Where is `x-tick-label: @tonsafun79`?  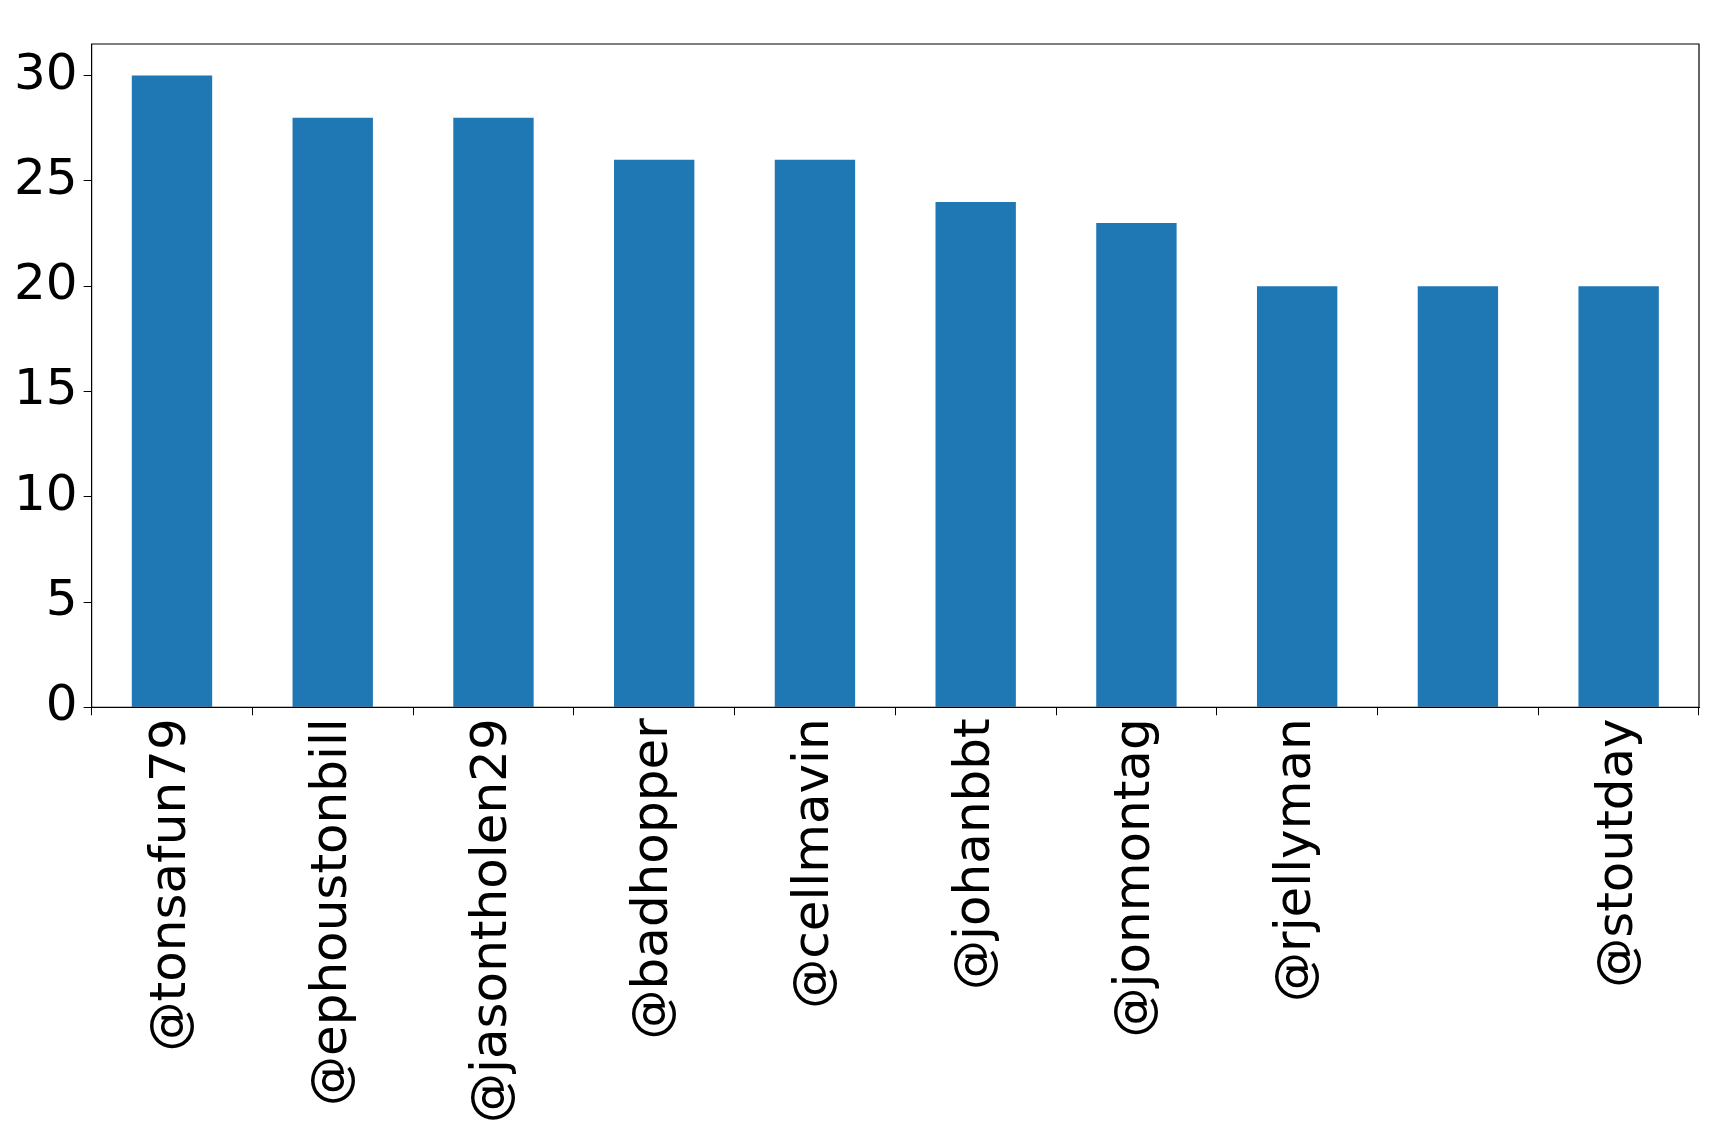
x-tick-label: @tonsafun79 is located at coordinates (167, 885).